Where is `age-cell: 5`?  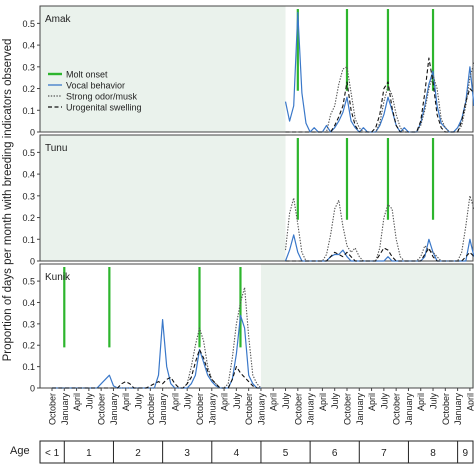 age-cell: 5 is located at coordinates (286, 453).